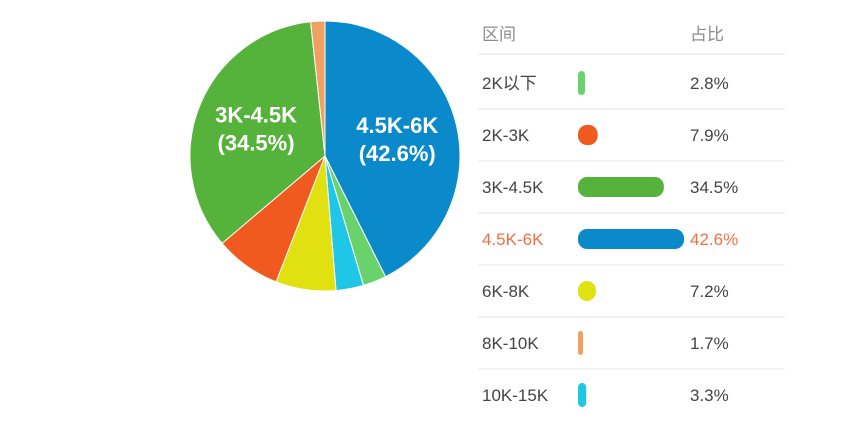 This screenshot has width=863, height=427. I want to click on header-ratio: 占比, so click(707, 34).